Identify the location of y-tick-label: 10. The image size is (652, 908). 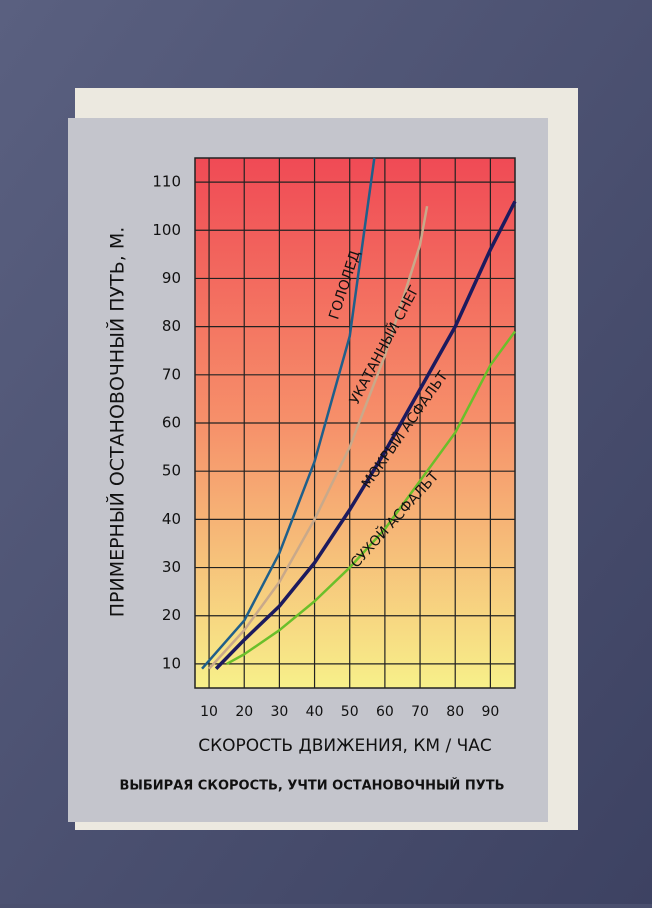
(171, 663).